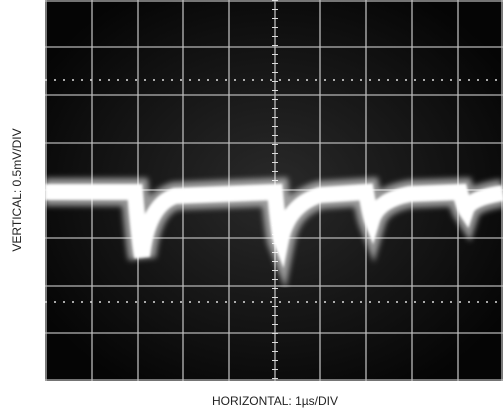  What do you see at coordinates (275, 401) in the screenshot?
I see `horizontal-scale-label: HORIZONTAL: 1µs/DIV` at bounding box center [275, 401].